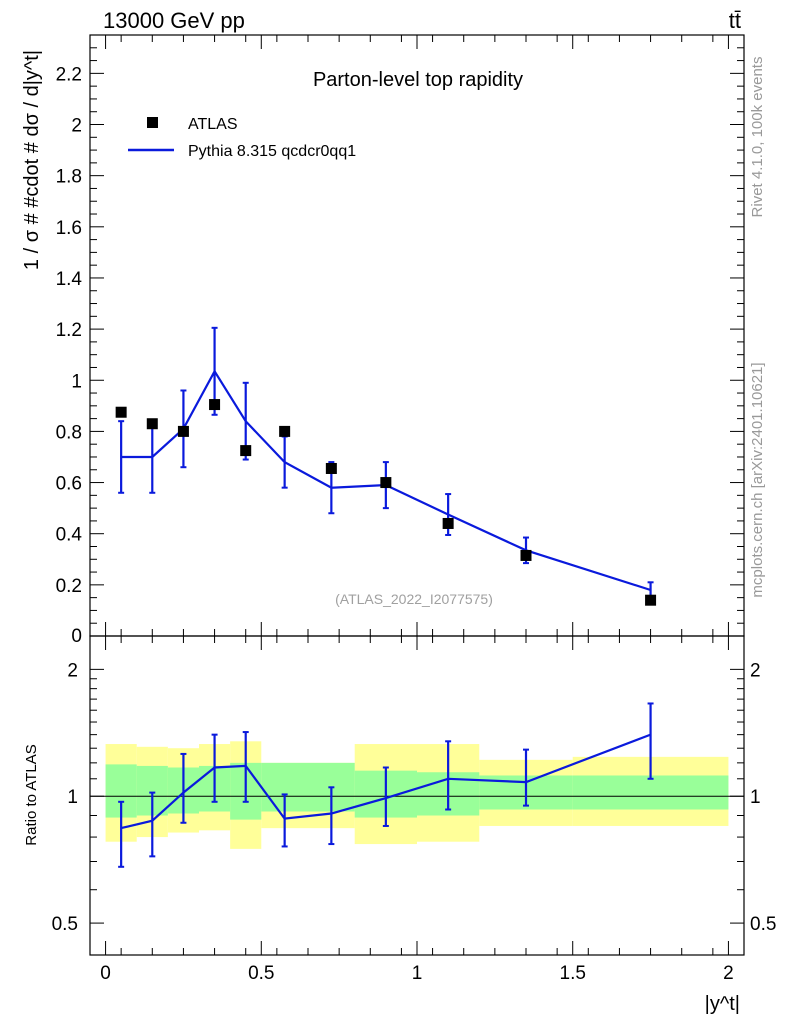  What do you see at coordinates (763, 924) in the screenshot?
I see `ratio-y-tick-label-right: 0.5` at bounding box center [763, 924].